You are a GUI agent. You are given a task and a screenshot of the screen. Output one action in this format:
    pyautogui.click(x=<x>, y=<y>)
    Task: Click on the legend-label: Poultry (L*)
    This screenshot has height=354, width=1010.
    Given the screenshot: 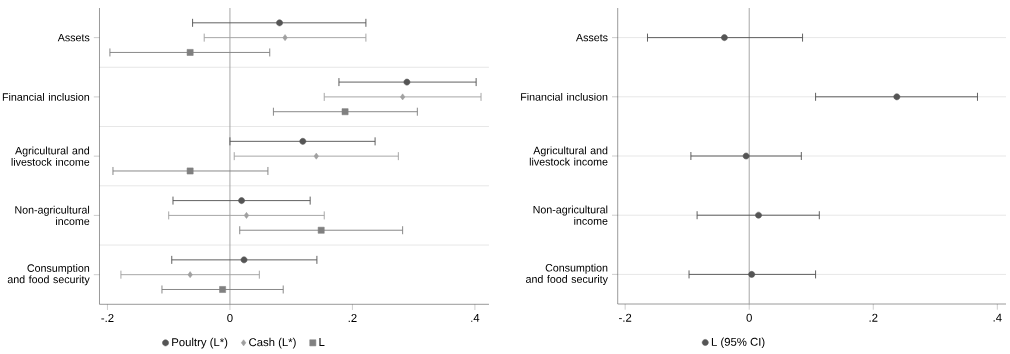 What is the action you would take?
    pyautogui.click(x=200, y=343)
    